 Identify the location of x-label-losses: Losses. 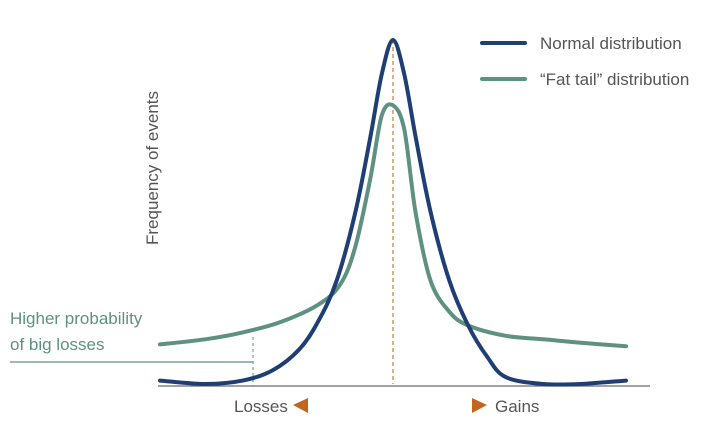
(261, 406).